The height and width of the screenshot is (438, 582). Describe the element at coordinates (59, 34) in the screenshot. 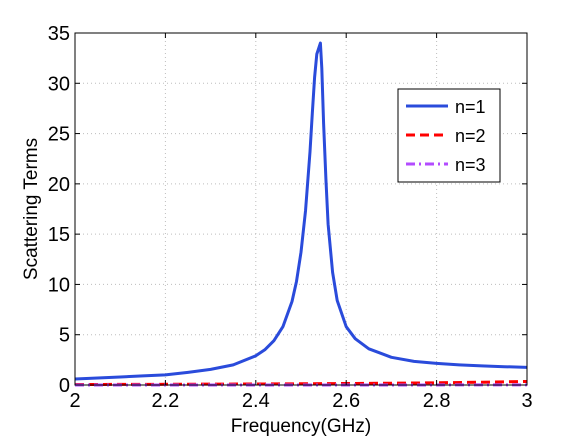

I see `y-tick-label: 35` at that location.